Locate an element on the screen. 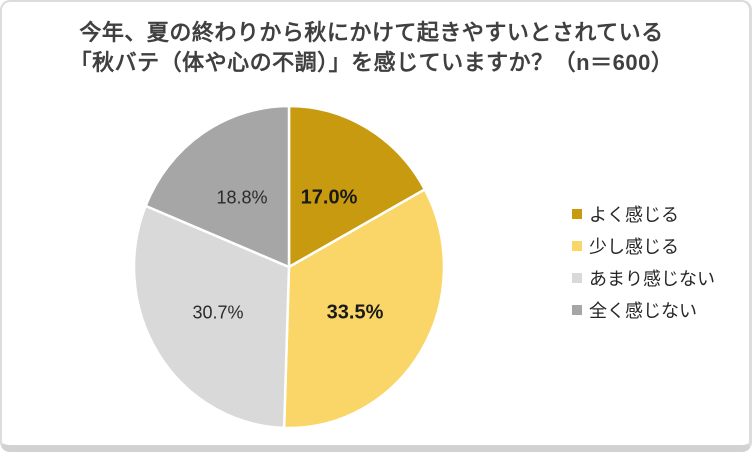  legend-label: 全く感じない is located at coordinates (643, 311).